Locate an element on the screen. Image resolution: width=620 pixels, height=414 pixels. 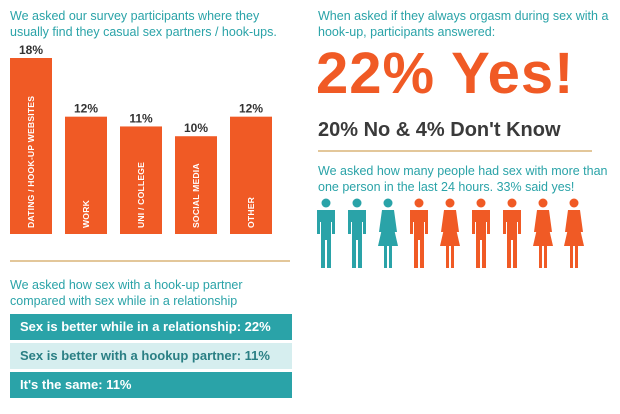
divider-right is located at coordinates (455, 151).